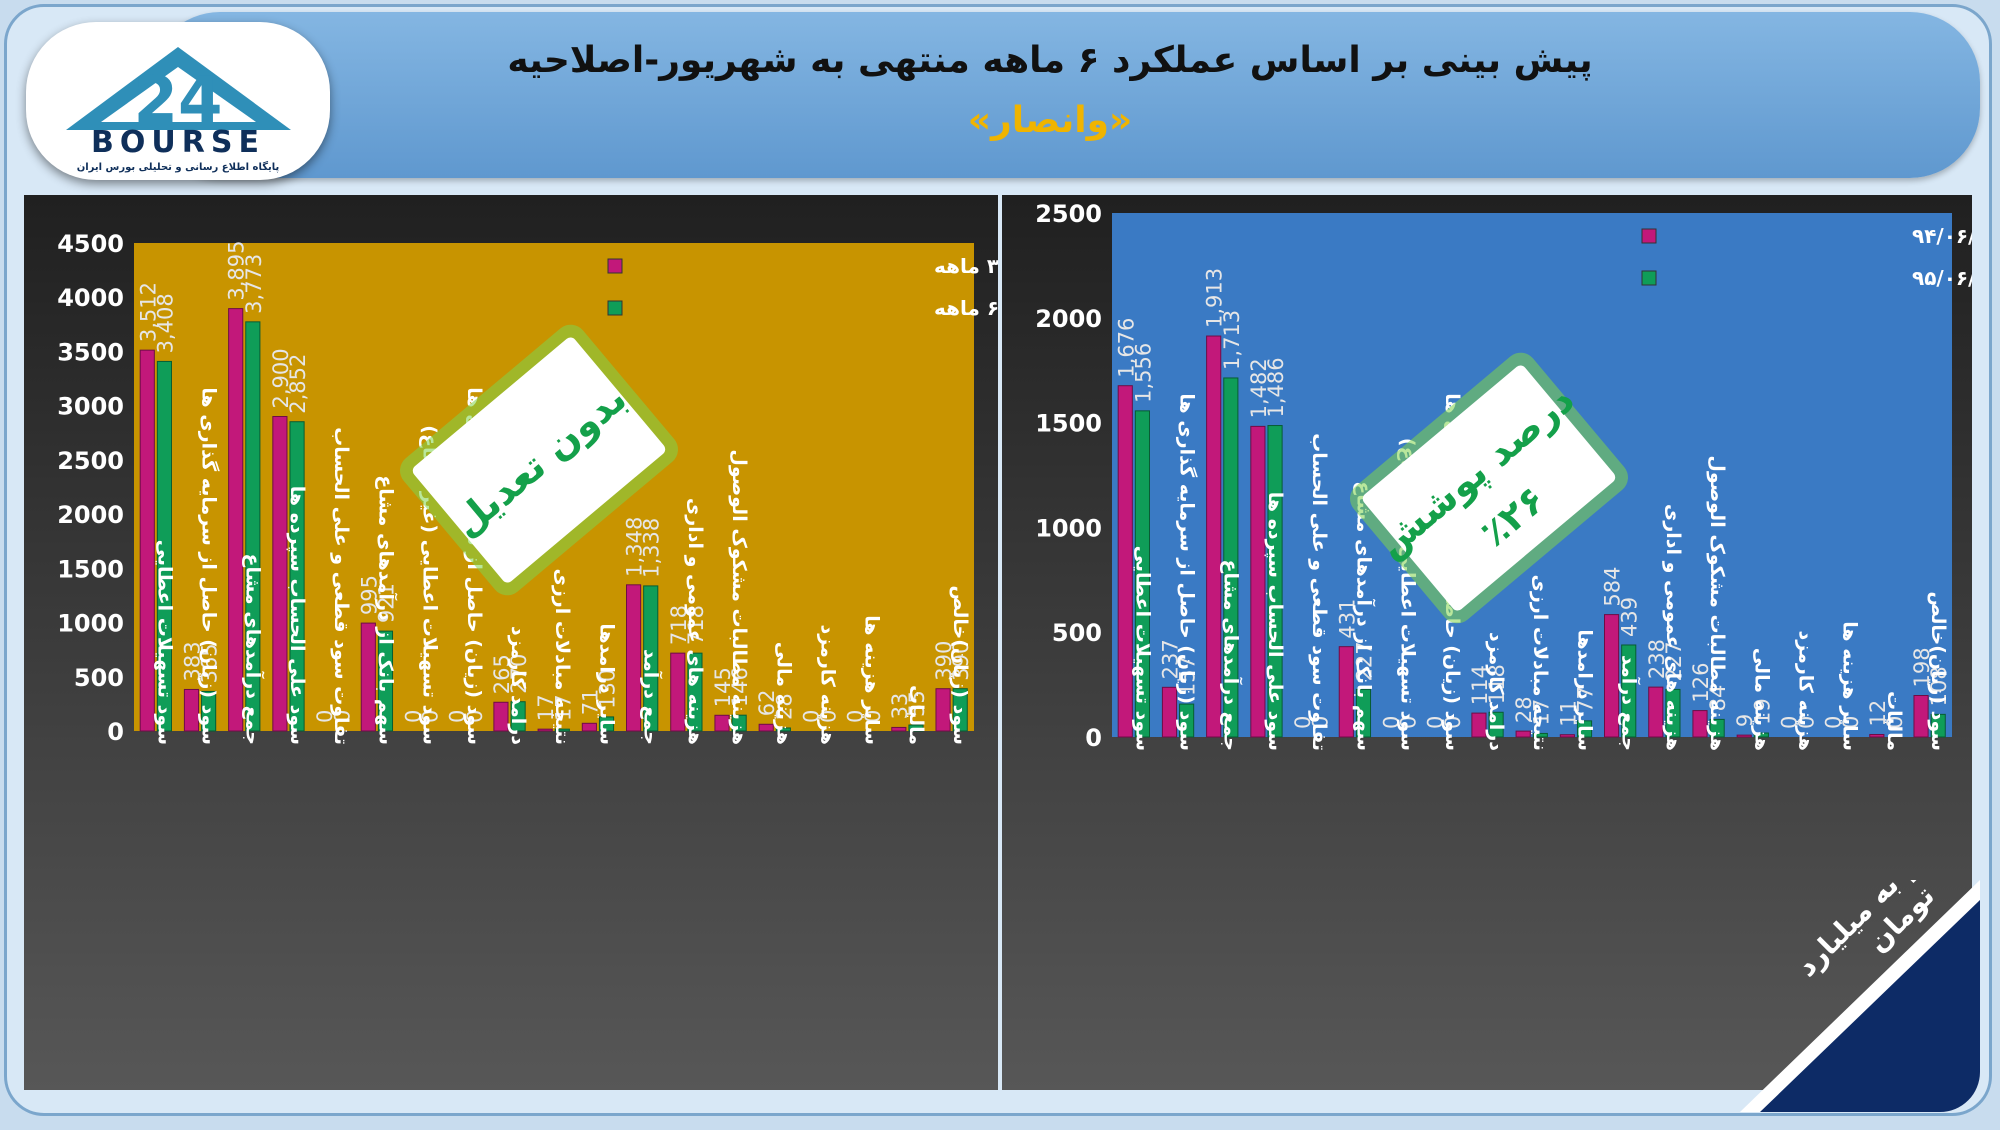 The height and width of the screenshot is (1130, 2000). Describe the element at coordinates (960, 665) in the screenshot. I see `x-tick-label: سود (زیان)خالص` at that location.